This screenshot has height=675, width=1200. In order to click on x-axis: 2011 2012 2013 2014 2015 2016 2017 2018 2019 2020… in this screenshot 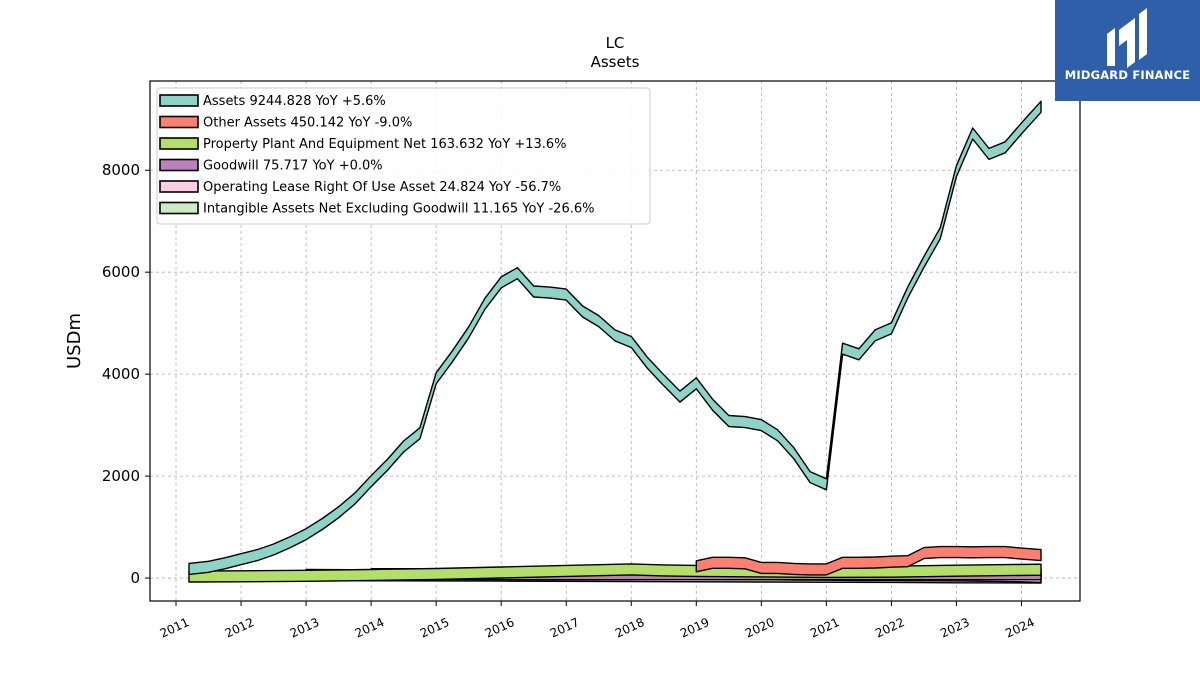, I will do `click(597, 621)`.